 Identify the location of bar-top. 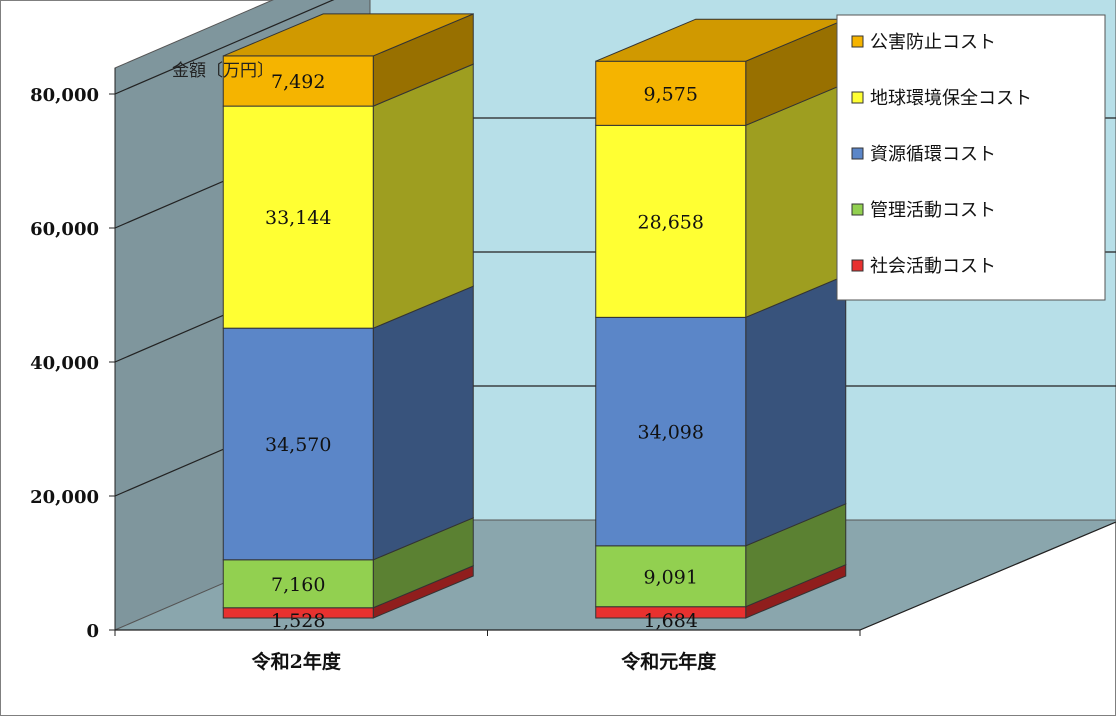
(348, 35).